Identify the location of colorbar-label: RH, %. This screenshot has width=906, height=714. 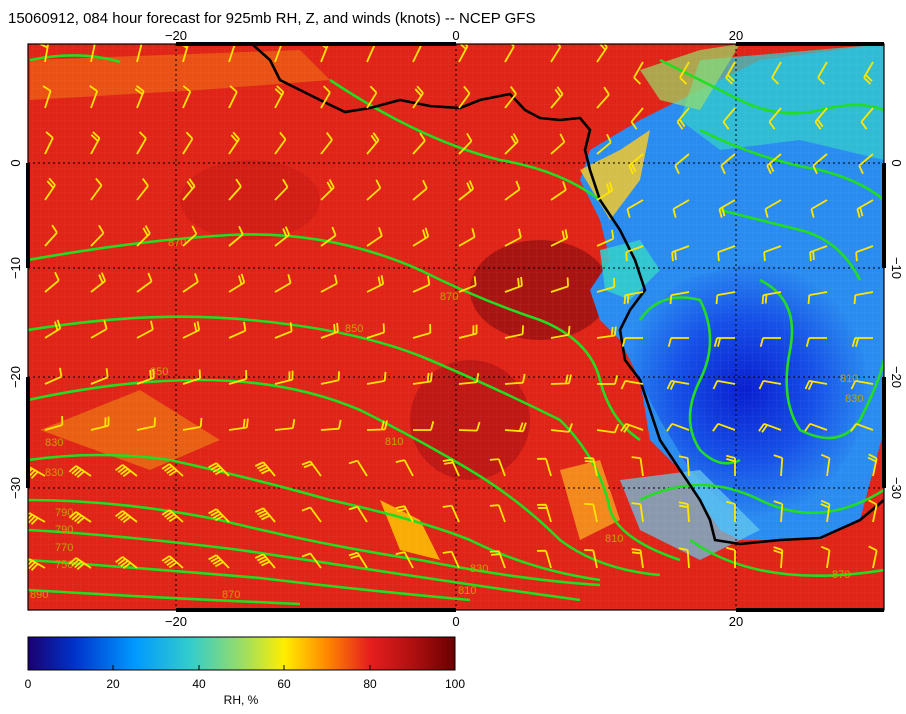
(241, 700).